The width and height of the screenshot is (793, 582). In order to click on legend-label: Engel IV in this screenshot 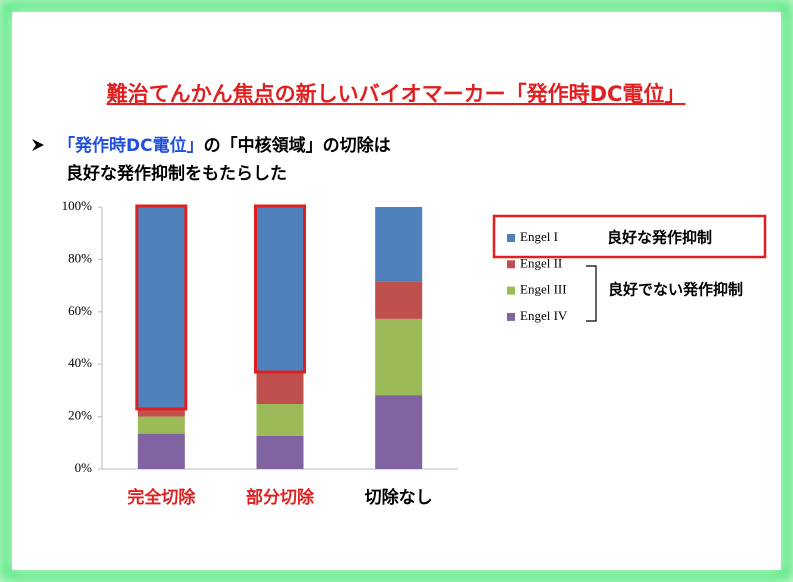, I will do `click(544, 315)`.